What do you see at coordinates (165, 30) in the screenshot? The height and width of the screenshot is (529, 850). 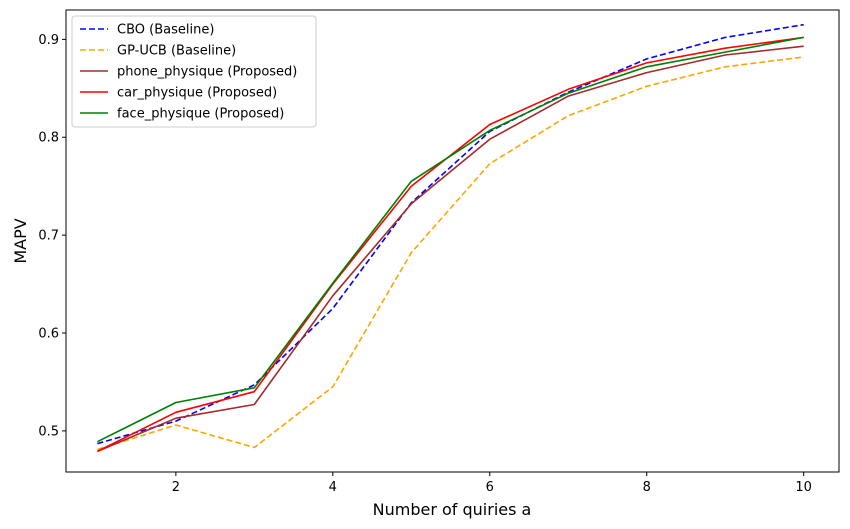 I see `legend-label-0: CBO (Baseline)` at bounding box center [165, 30].